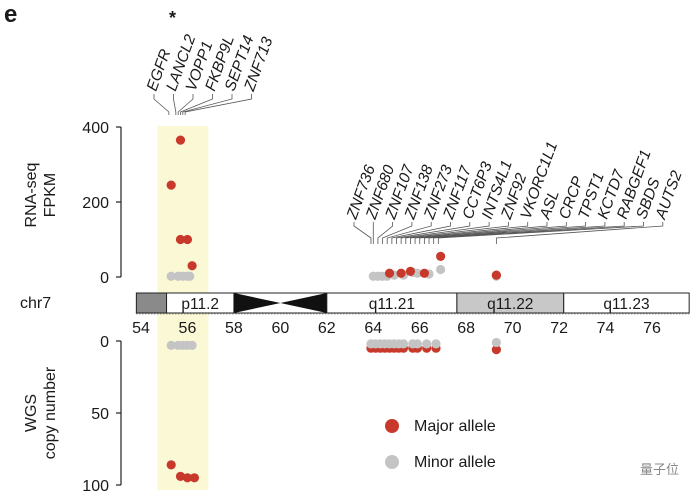 The width and height of the screenshot is (700, 499). I want to click on x-tick-label: 72, so click(559, 328).